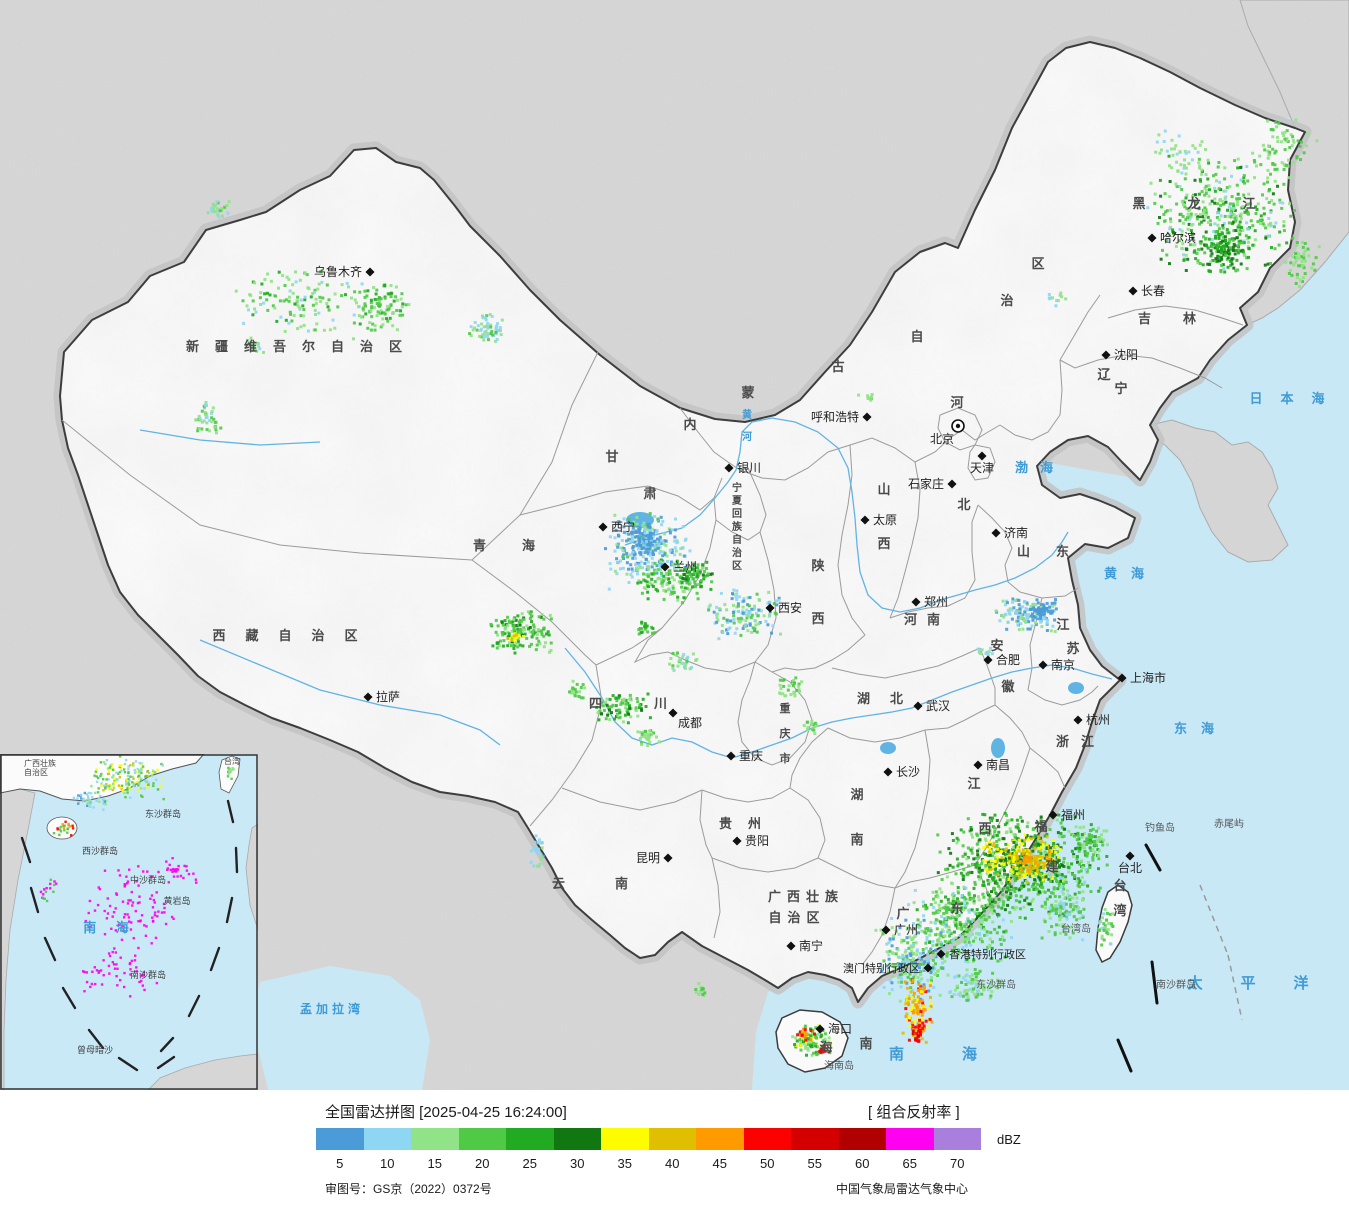  I want to click on province-label: 自治区, so click(796, 917).